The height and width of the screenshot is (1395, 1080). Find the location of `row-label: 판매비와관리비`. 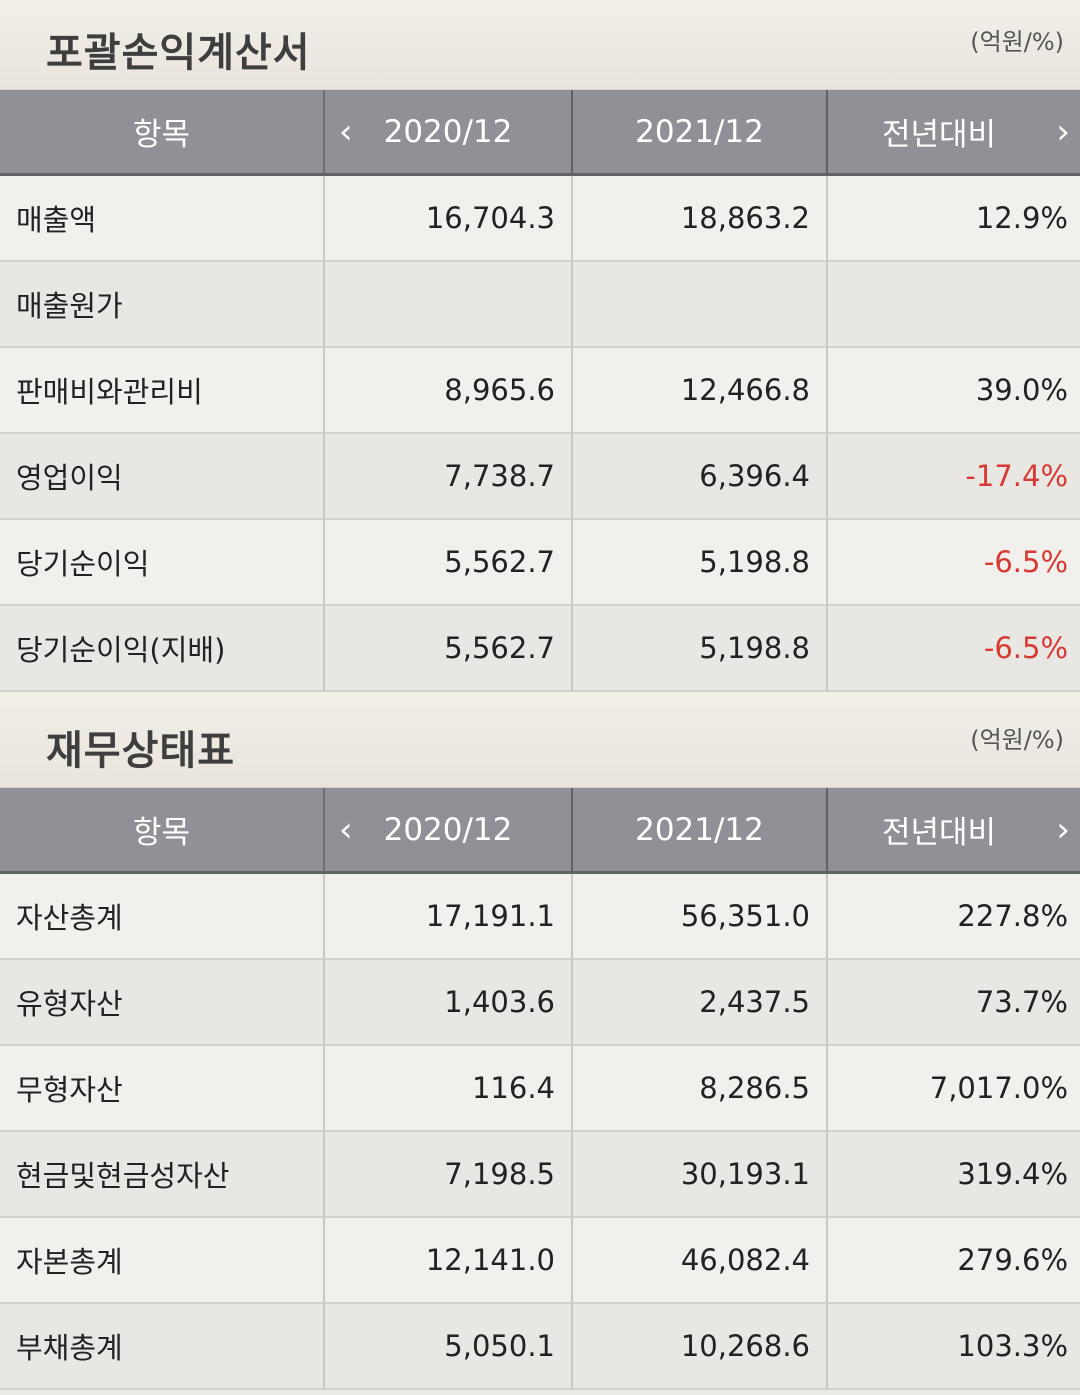

row-label: 판매비와관리비 is located at coordinates (162, 391).